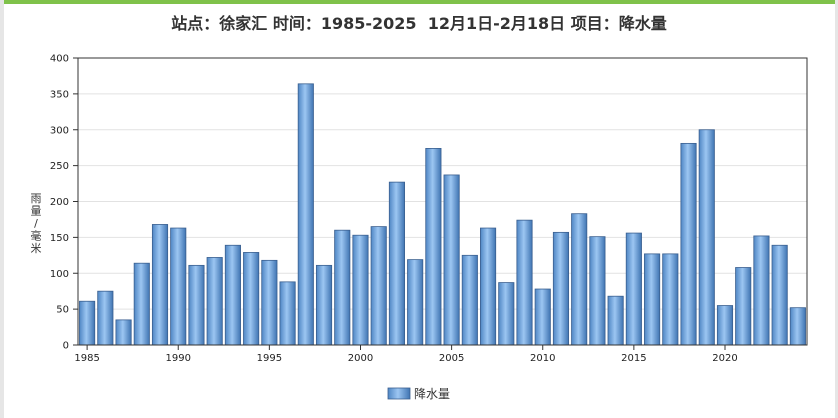  Describe the element at coordinates (542, 317) in the screenshot. I see `bar-2010` at that location.